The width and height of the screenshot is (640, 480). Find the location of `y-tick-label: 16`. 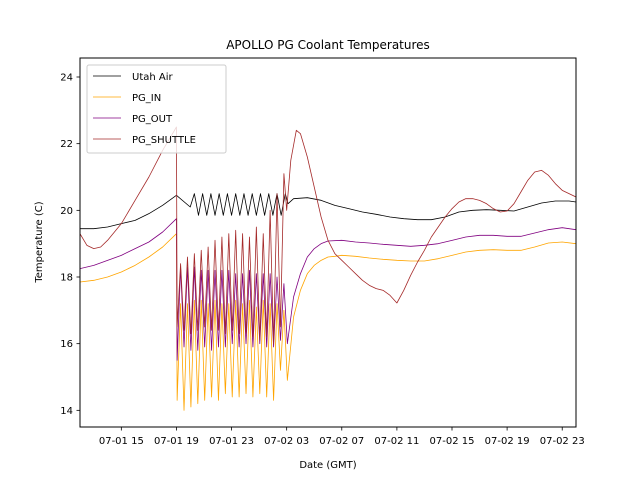

y-tick-label: 16 is located at coordinates (66, 344).